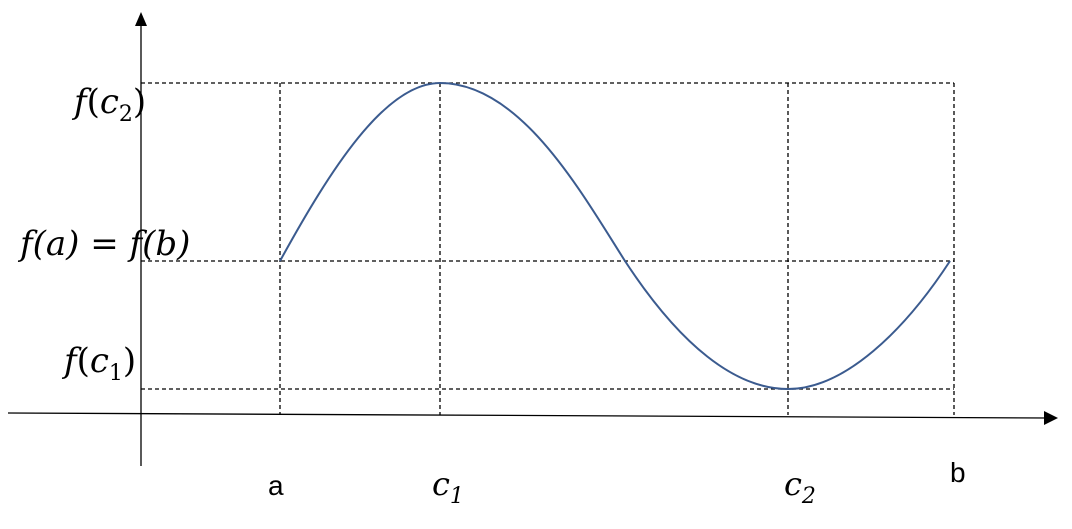 This screenshot has height=529, width=1072. I want to click on label-x-a: a, so click(276, 485).